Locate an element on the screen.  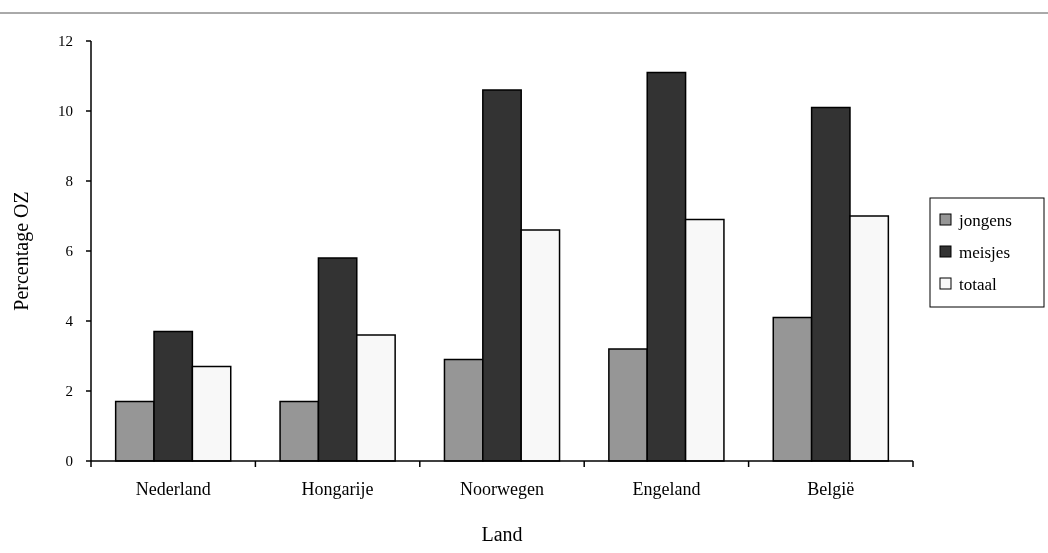
legend-label: meisjes is located at coordinates (984, 252).